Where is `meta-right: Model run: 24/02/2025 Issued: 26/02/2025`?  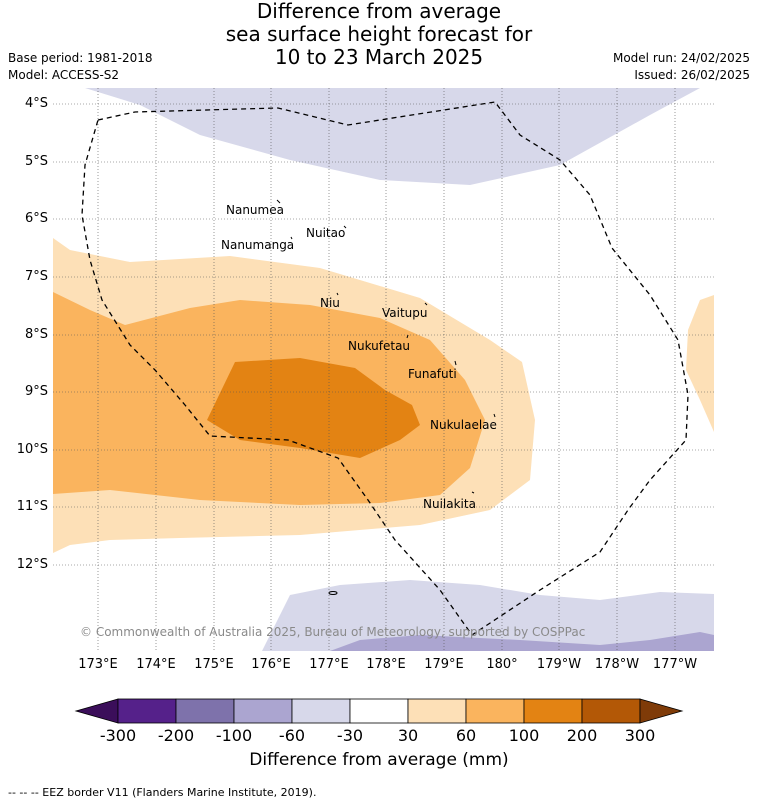
meta-right: Model run: 24/02/2025 Issued: 26/02/2025 is located at coordinates (681, 67).